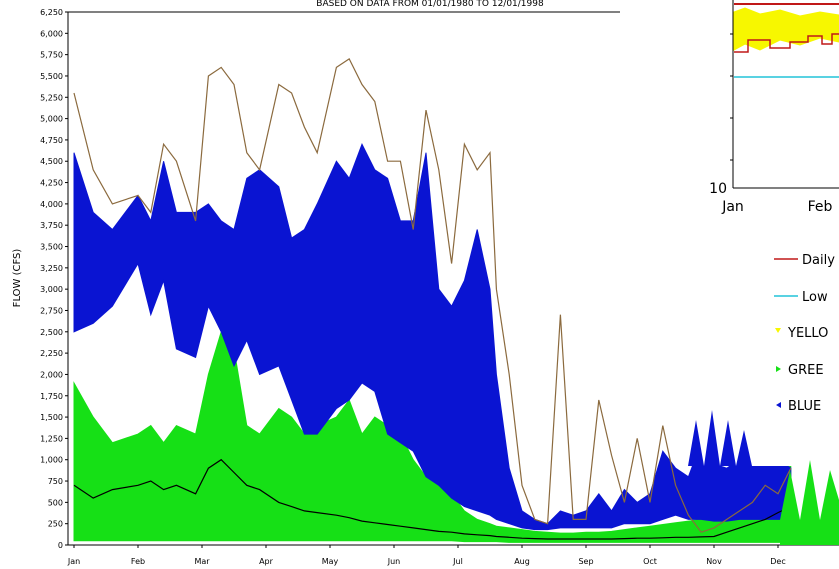 The image size is (839, 569). Describe the element at coordinates (51, 12) in the screenshot. I see `y-tick-label: 6,250` at that location.